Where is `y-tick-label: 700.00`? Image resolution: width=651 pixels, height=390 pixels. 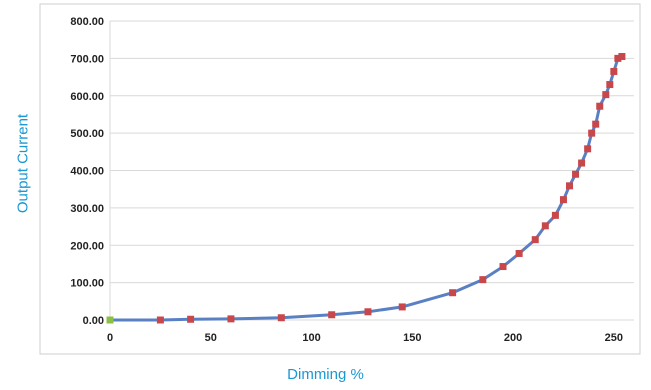 y-tick-label: 700.00 is located at coordinates (87, 59).